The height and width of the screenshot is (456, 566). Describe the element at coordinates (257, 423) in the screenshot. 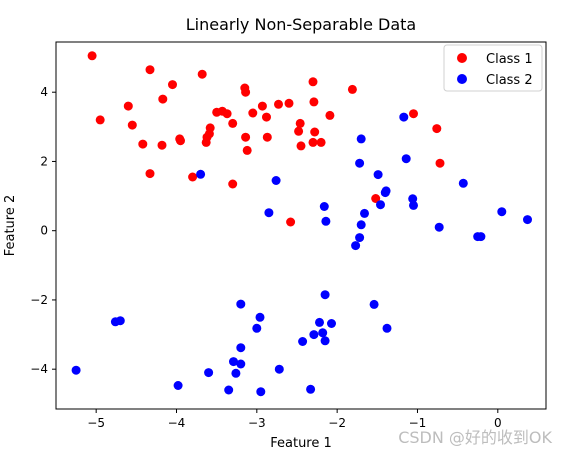

I see `x-tick-label: −3` at that location.